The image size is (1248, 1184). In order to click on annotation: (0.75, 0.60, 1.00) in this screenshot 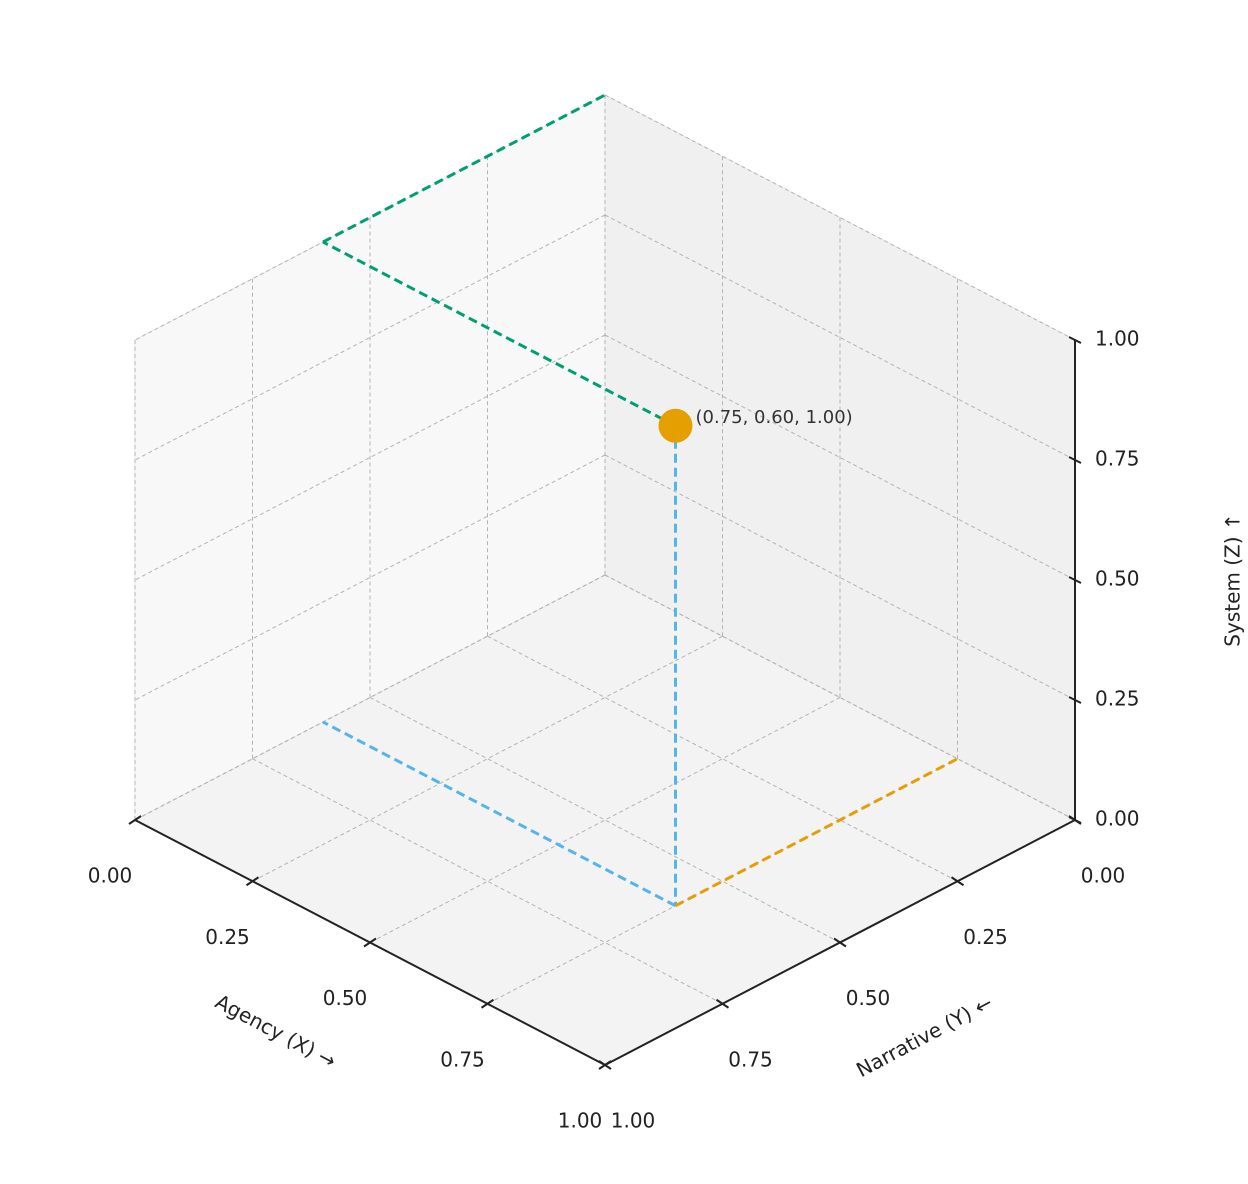, I will do `click(774, 417)`.